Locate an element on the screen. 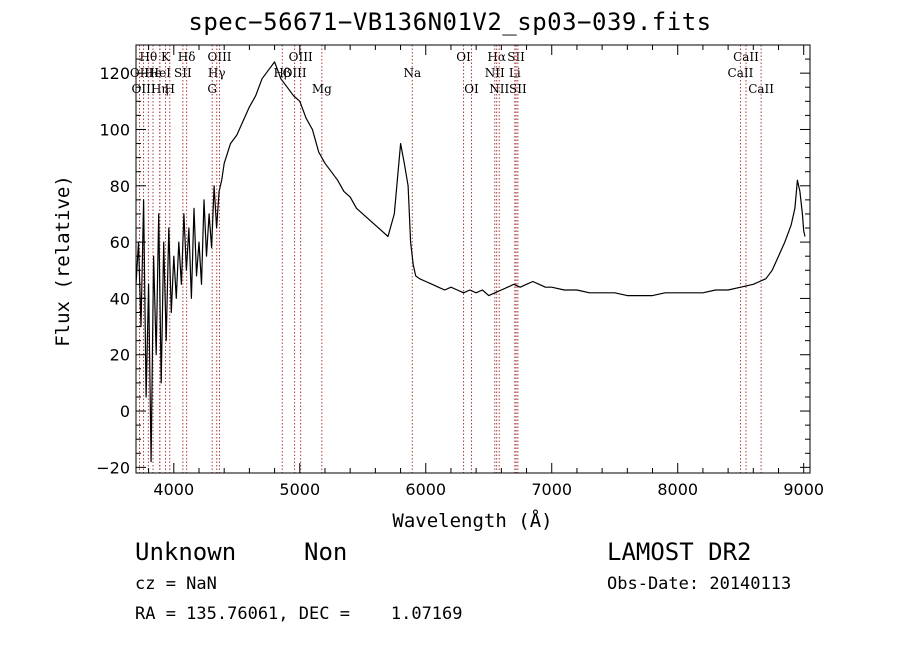 The width and height of the screenshot is (900, 649). y-tick-label: 80 is located at coordinates (120, 186).